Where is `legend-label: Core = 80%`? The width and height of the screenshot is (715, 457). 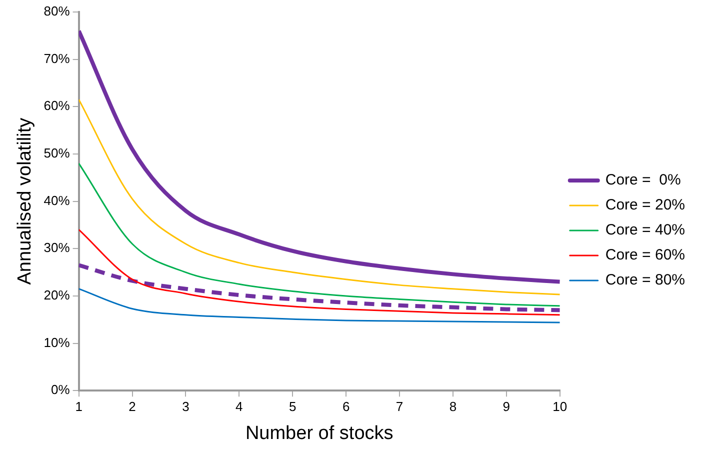
legend-label: Core = 80% is located at coordinates (645, 280).